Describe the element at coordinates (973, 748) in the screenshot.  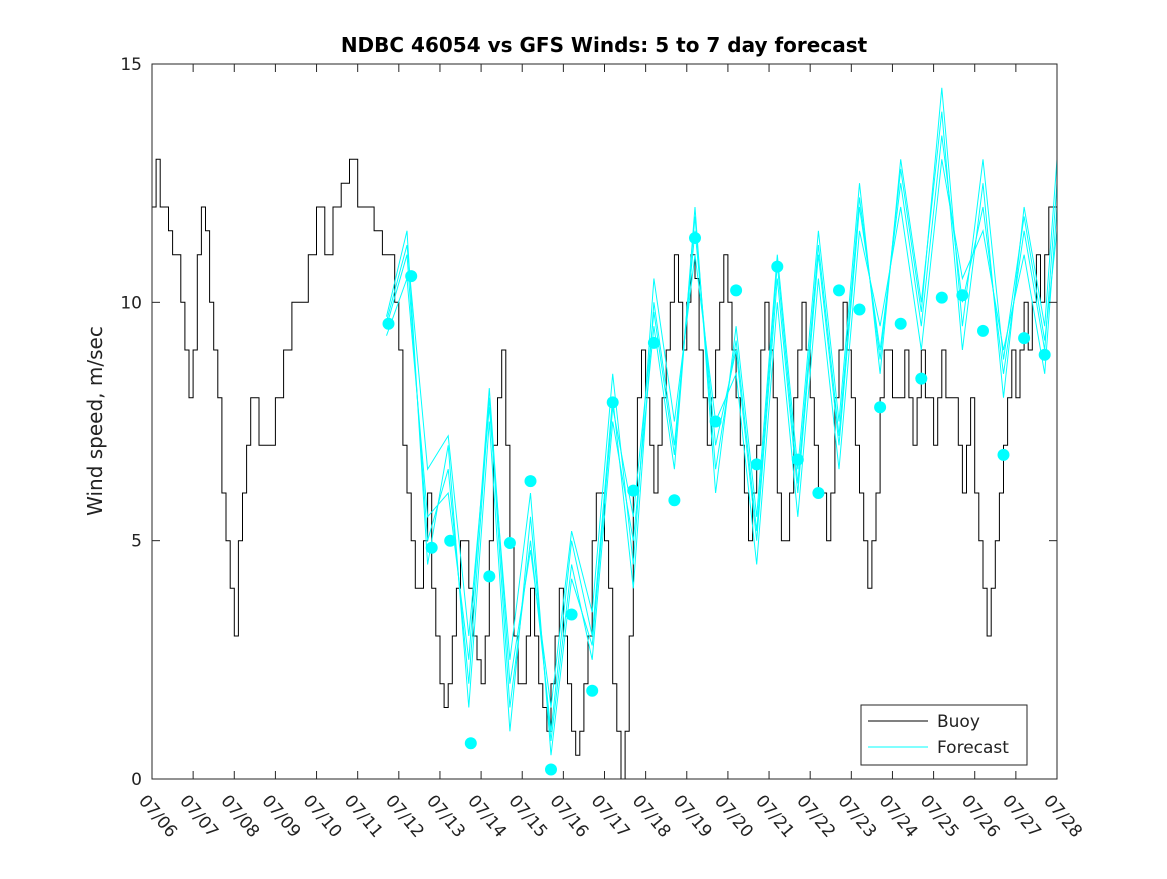
I see `legend-forecast-label: Forecast` at that location.